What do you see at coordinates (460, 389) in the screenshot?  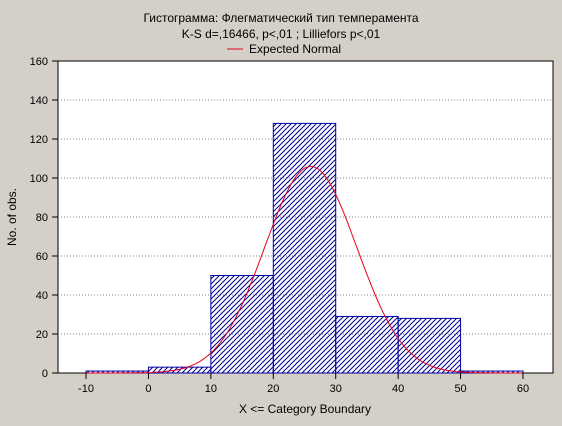 I see `x-tick-label: 50` at bounding box center [460, 389].